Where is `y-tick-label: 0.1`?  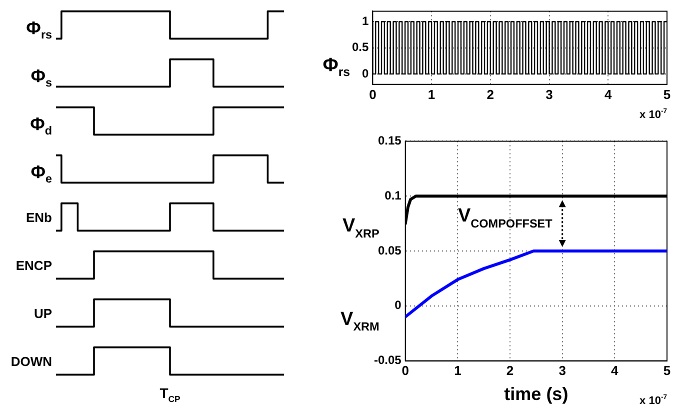 y-tick-label: 0.1 is located at coordinates (393, 195).